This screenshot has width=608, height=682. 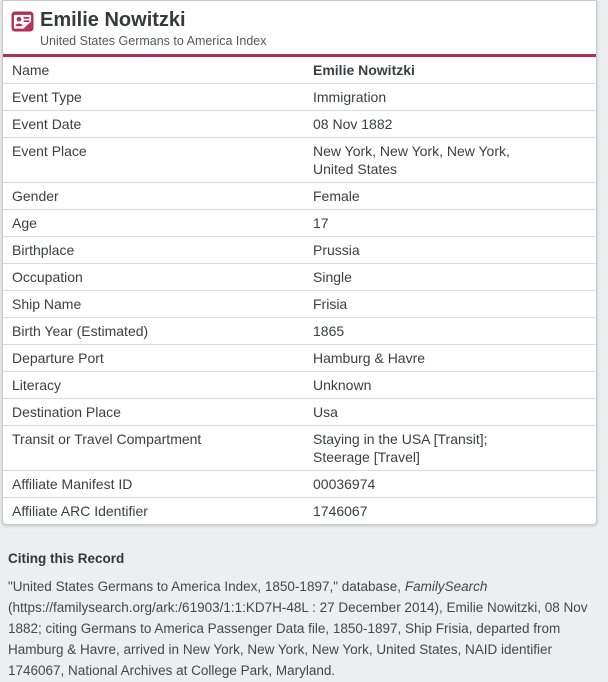 I want to click on record-field-label: Event Date, so click(x=158, y=124).